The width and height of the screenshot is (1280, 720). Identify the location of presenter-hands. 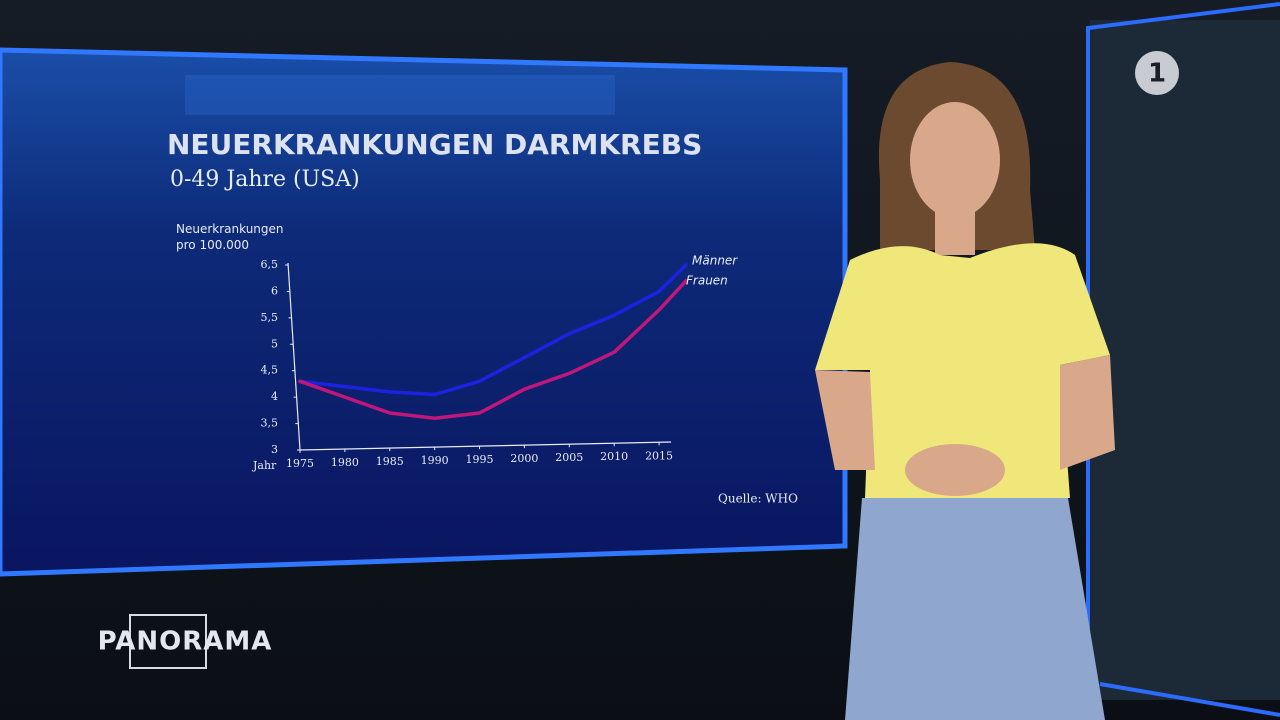
(955, 470).